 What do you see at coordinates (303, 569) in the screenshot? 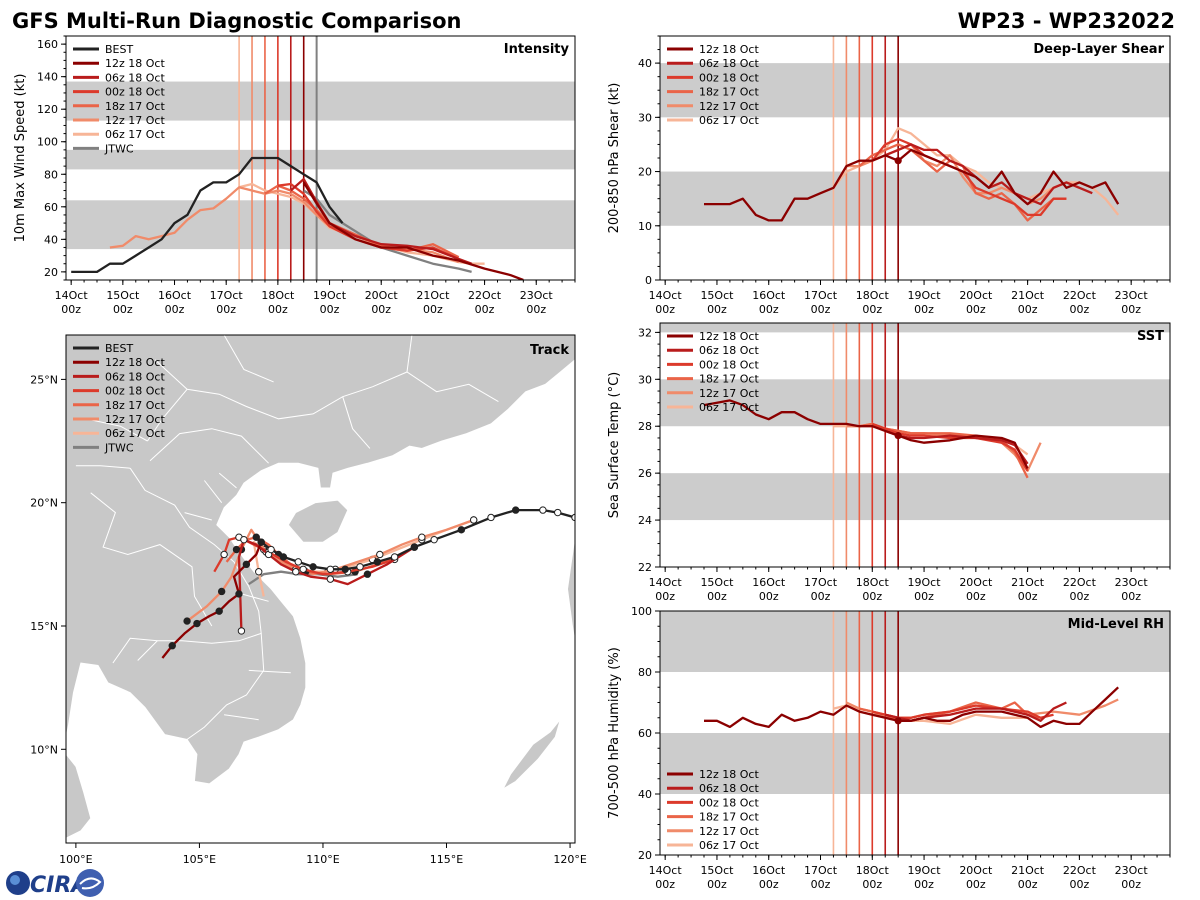
I see `track-point-00z-18-oct` at bounding box center [303, 569].